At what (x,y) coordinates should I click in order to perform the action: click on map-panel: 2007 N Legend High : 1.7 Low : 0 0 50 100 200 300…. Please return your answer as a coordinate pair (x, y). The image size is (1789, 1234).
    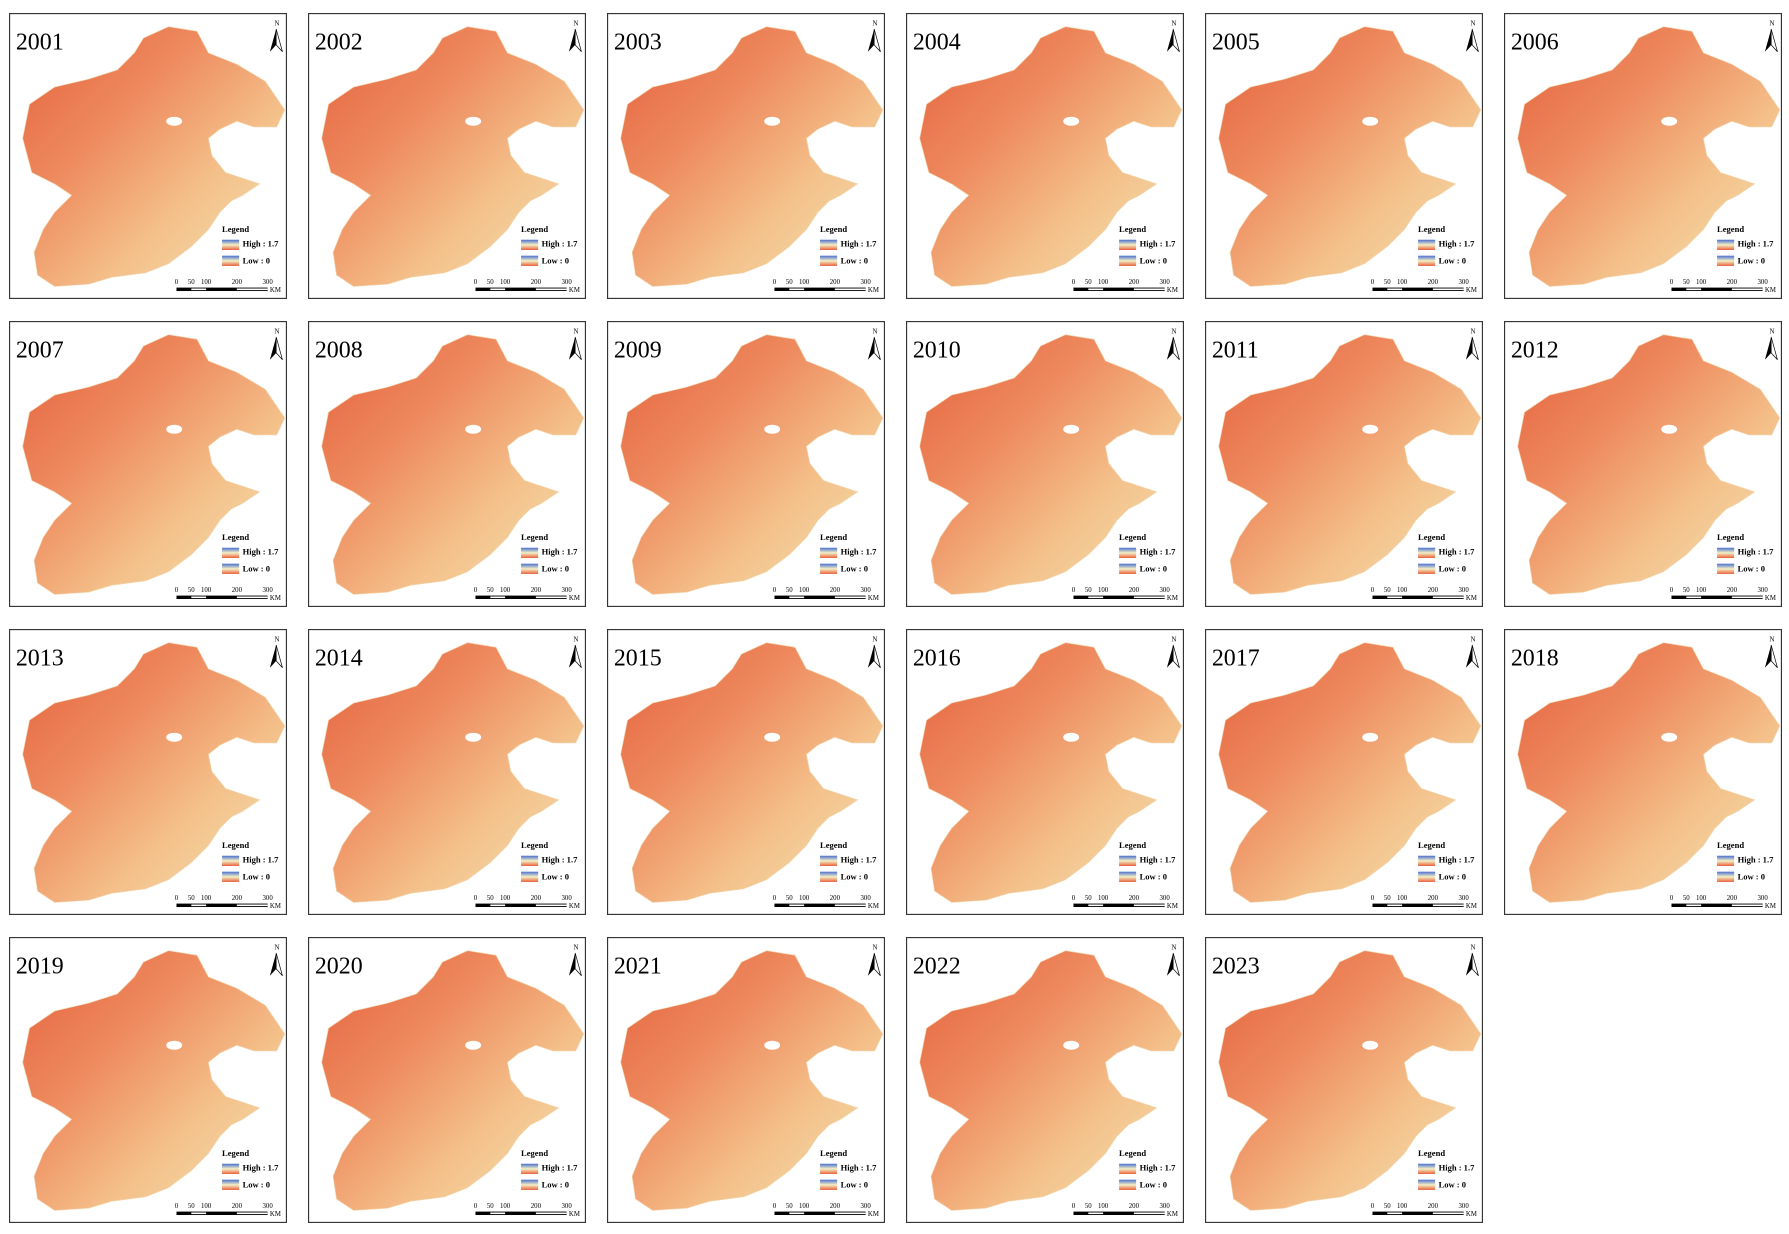
    Looking at the image, I should click on (148, 464).